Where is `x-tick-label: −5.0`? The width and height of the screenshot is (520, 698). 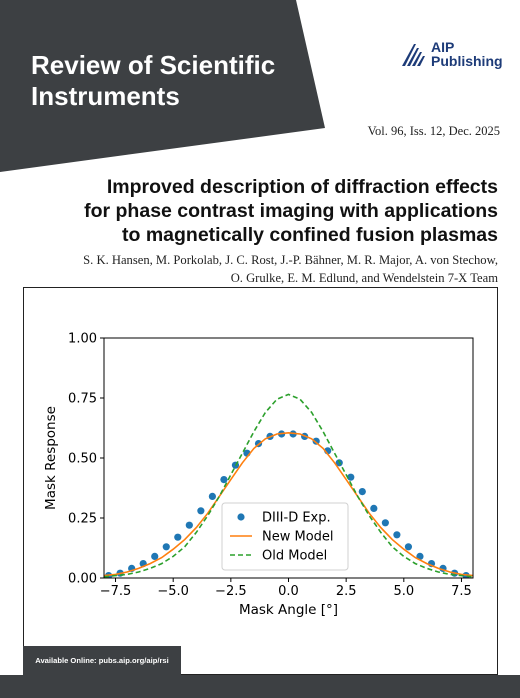 x-tick-label: −5.0 is located at coordinates (173, 591).